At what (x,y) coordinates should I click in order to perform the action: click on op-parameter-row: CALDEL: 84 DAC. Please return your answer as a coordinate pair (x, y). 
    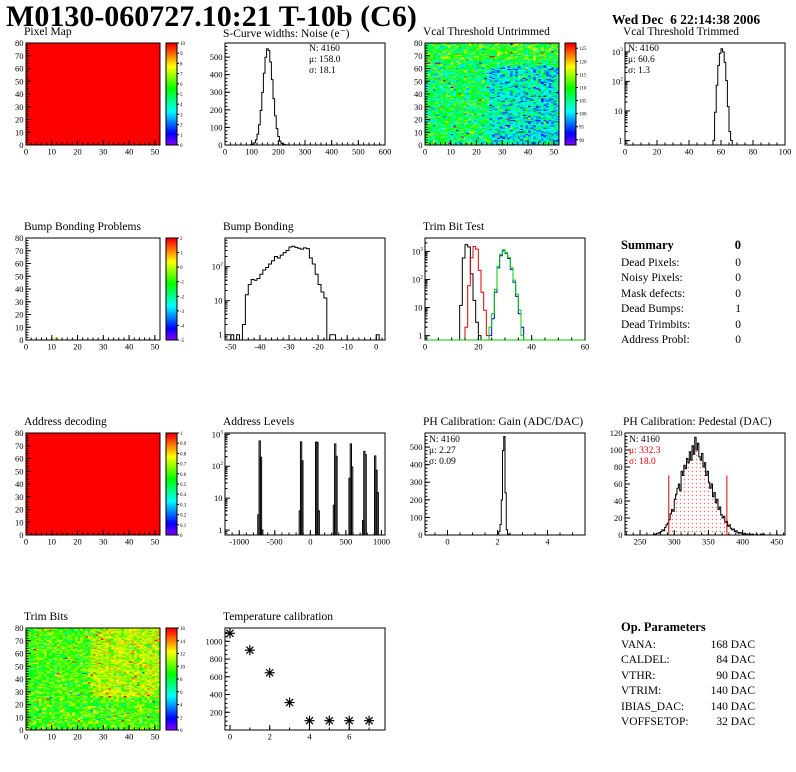
    Looking at the image, I should click on (688, 662).